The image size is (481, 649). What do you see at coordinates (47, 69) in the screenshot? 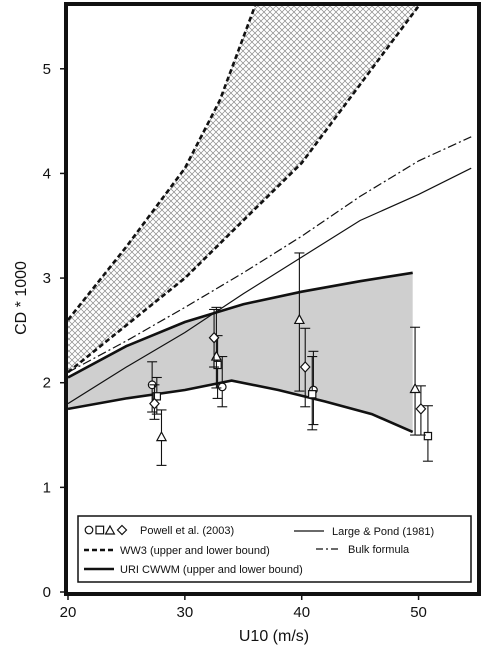
I see `y-tick-label: 5` at bounding box center [47, 69].